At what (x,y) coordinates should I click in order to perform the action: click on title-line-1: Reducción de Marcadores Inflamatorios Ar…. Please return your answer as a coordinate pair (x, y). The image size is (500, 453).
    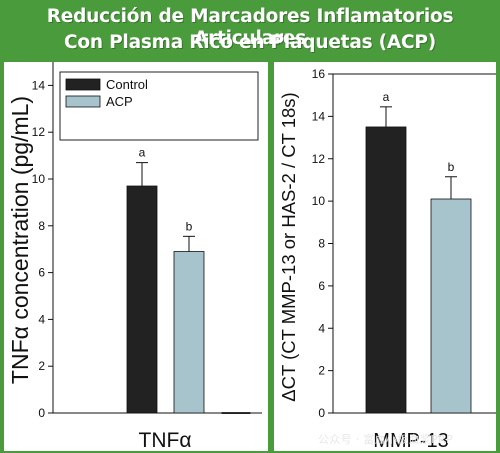
    Looking at the image, I should click on (250, 27).